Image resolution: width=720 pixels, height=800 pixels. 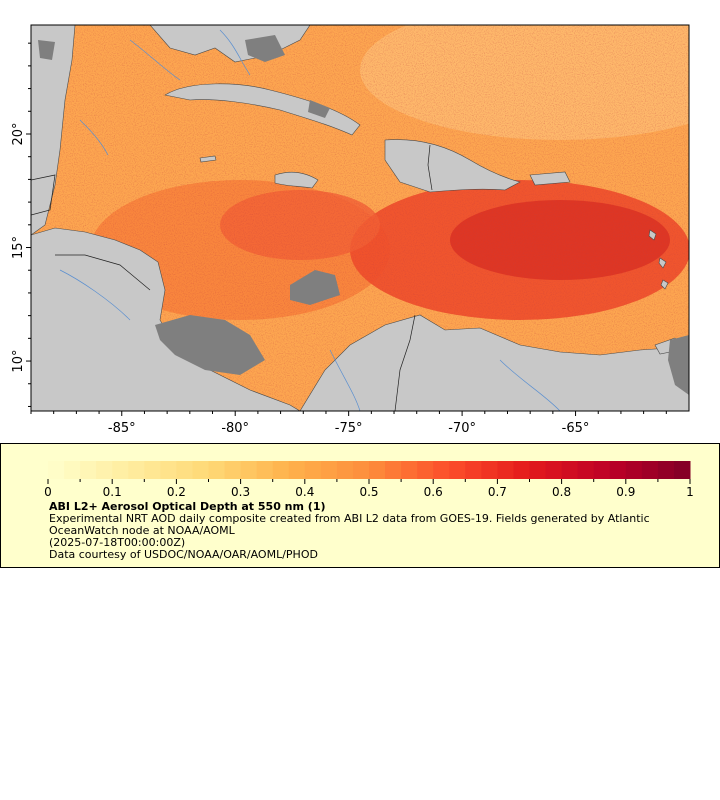 I want to click on land-jamaica, so click(x=296, y=180).